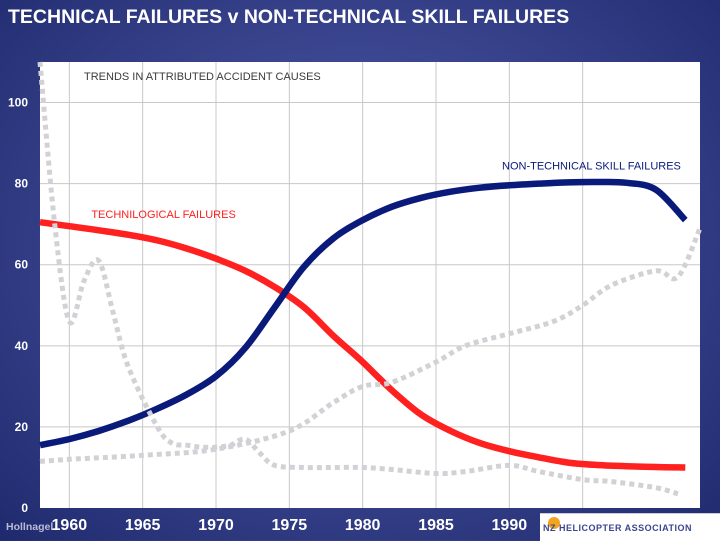  I want to click on x-tick-label: 1965, so click(143, 525).